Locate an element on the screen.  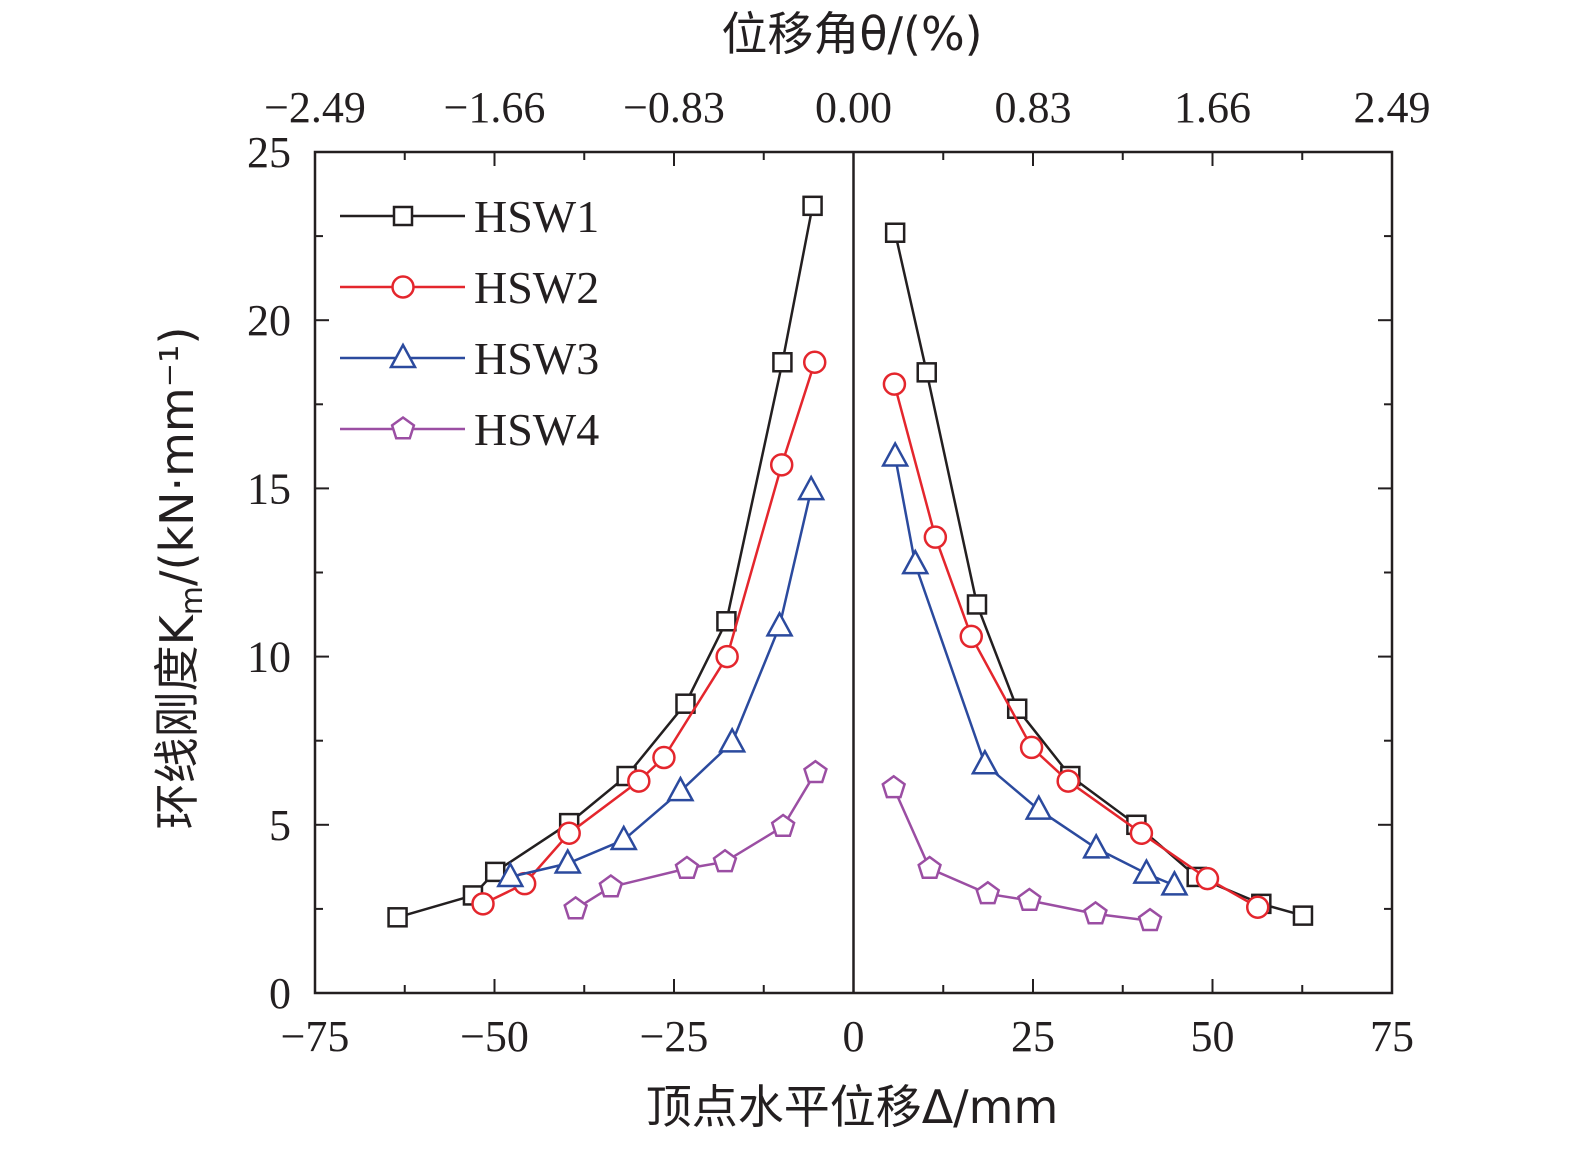
y-tick-label: 15 is located at coordinates (269, 488).